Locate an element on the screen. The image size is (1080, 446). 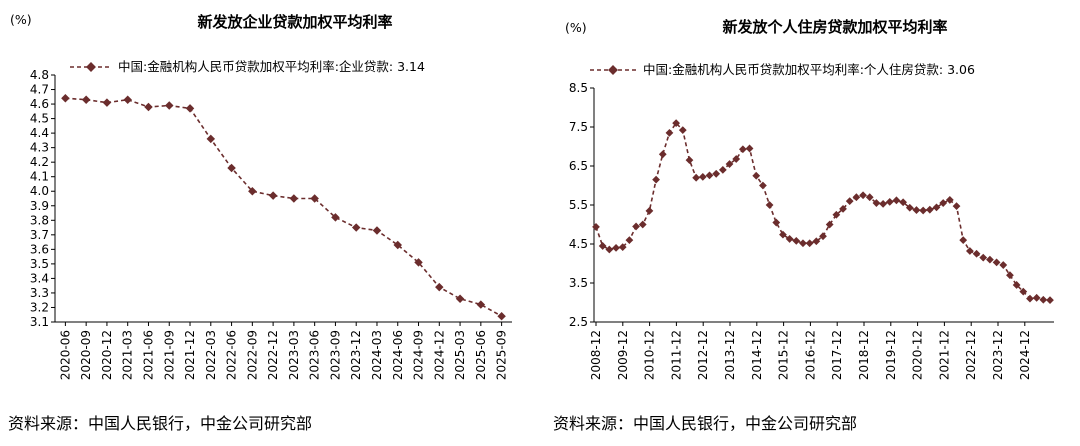
y-tick-label: 7.5 is located at coordinates (578, 127).